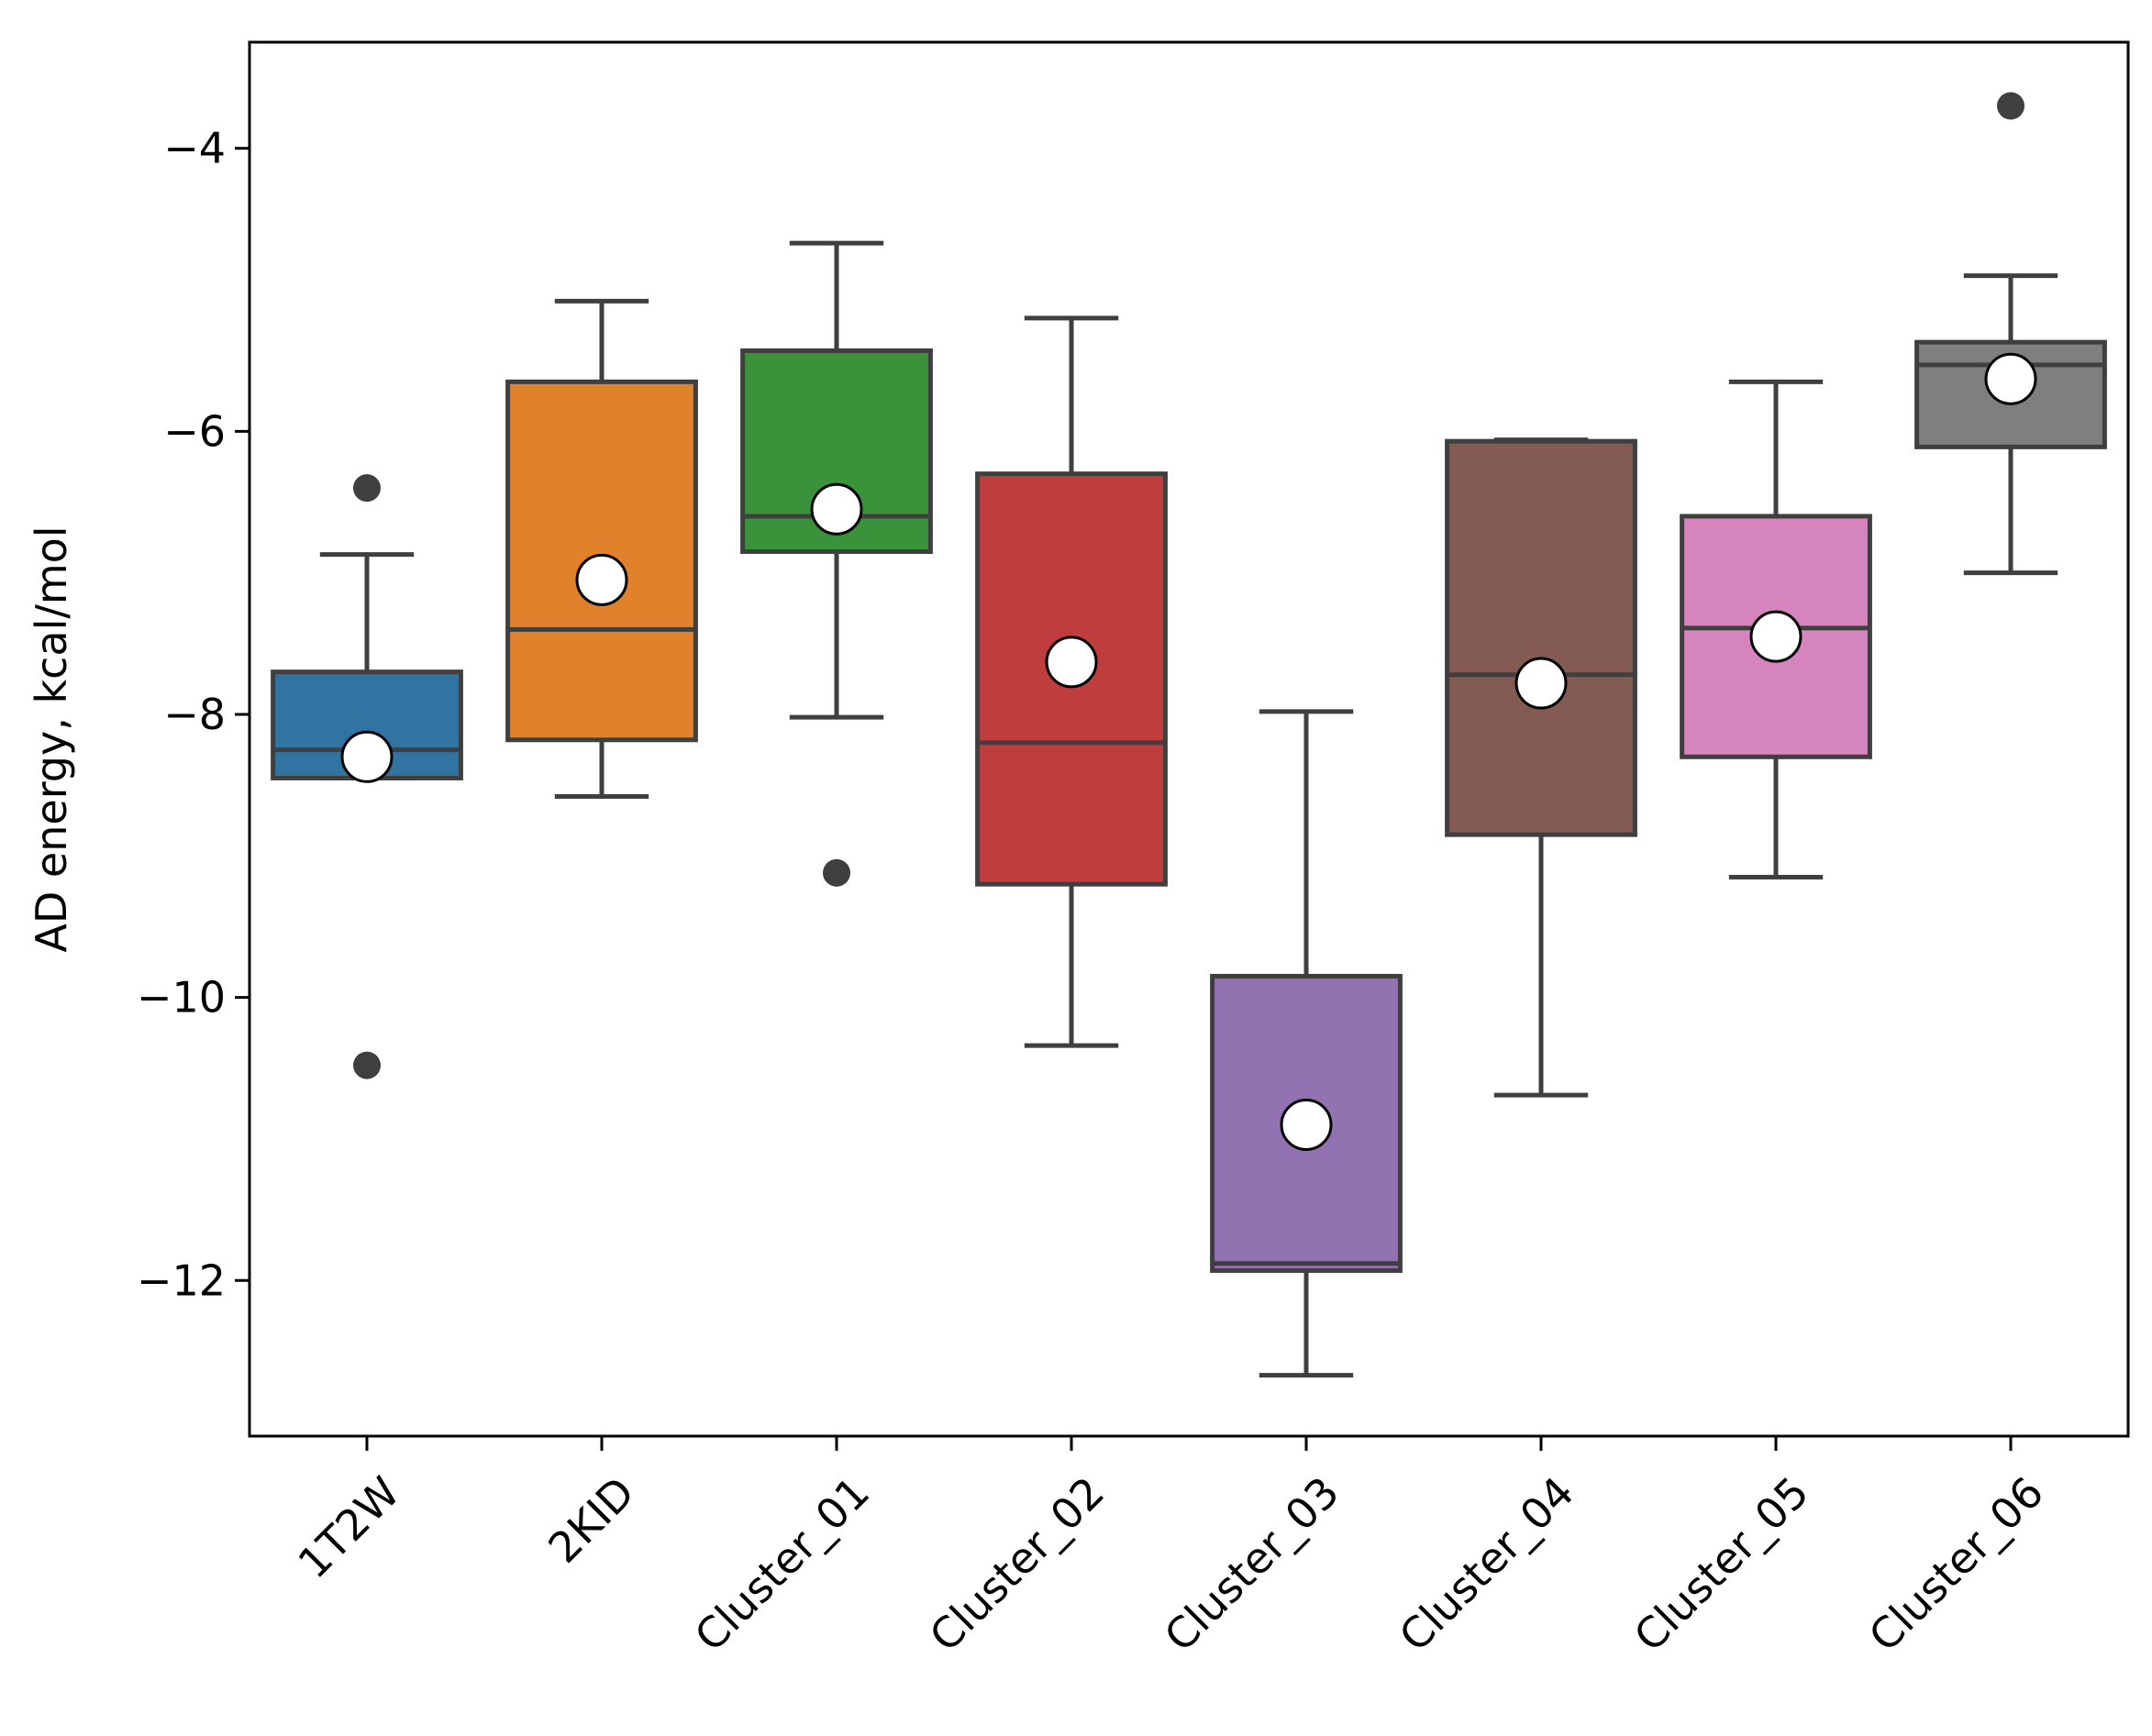  I want to click on box-cluster-06-mean-marker, so click(2010, 378).